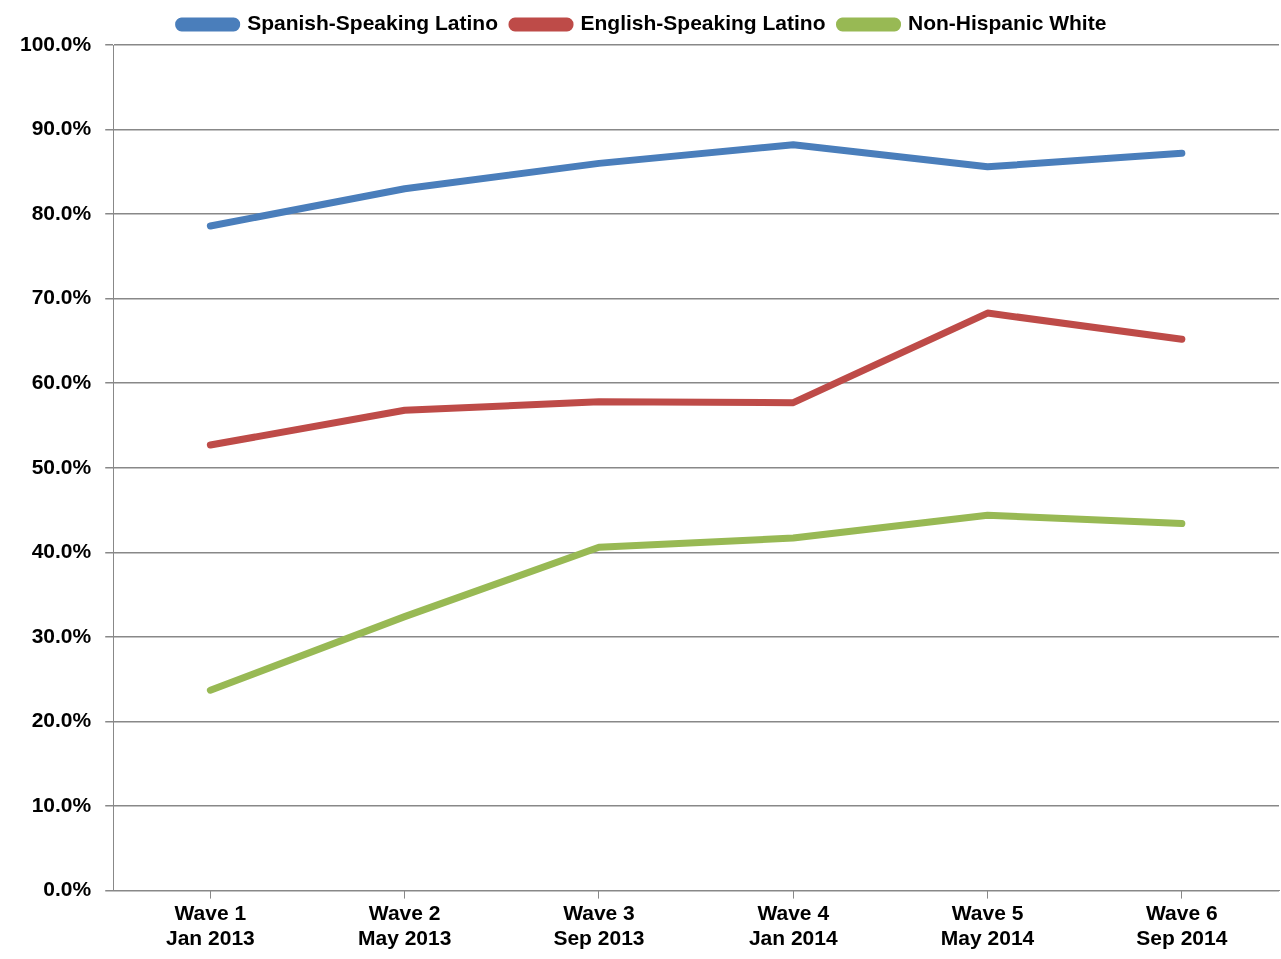 This screenshot has width=1281, height=959. What do you see at coordinates (61, 128) in the screenshot?
I see `y-tick-label: 90.0%` at bounding box center [61, 128].